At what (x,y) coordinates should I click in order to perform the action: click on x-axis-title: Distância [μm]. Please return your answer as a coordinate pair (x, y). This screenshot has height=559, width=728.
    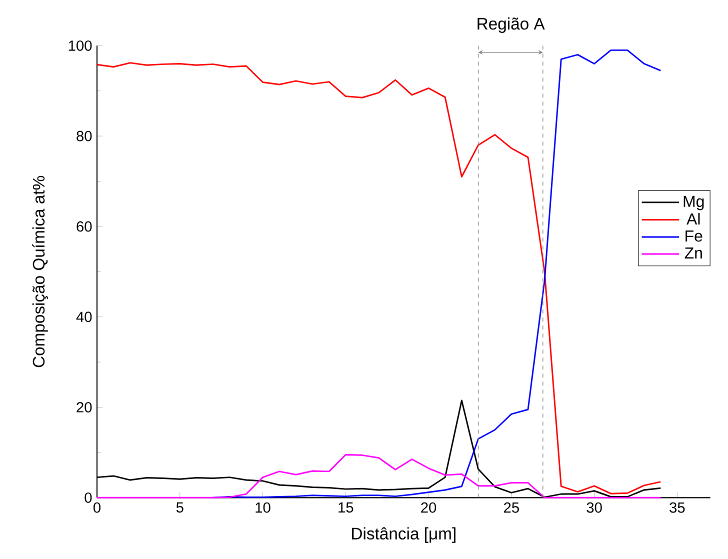
    Looking at the image, I should click on (404, 535).